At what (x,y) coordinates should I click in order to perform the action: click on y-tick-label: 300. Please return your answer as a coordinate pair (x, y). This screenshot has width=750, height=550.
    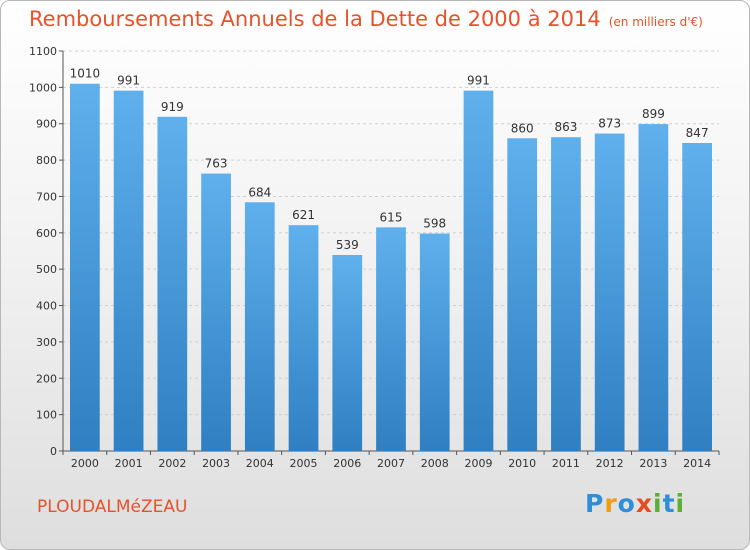
    Looking at the image, I should click on (46, 342).